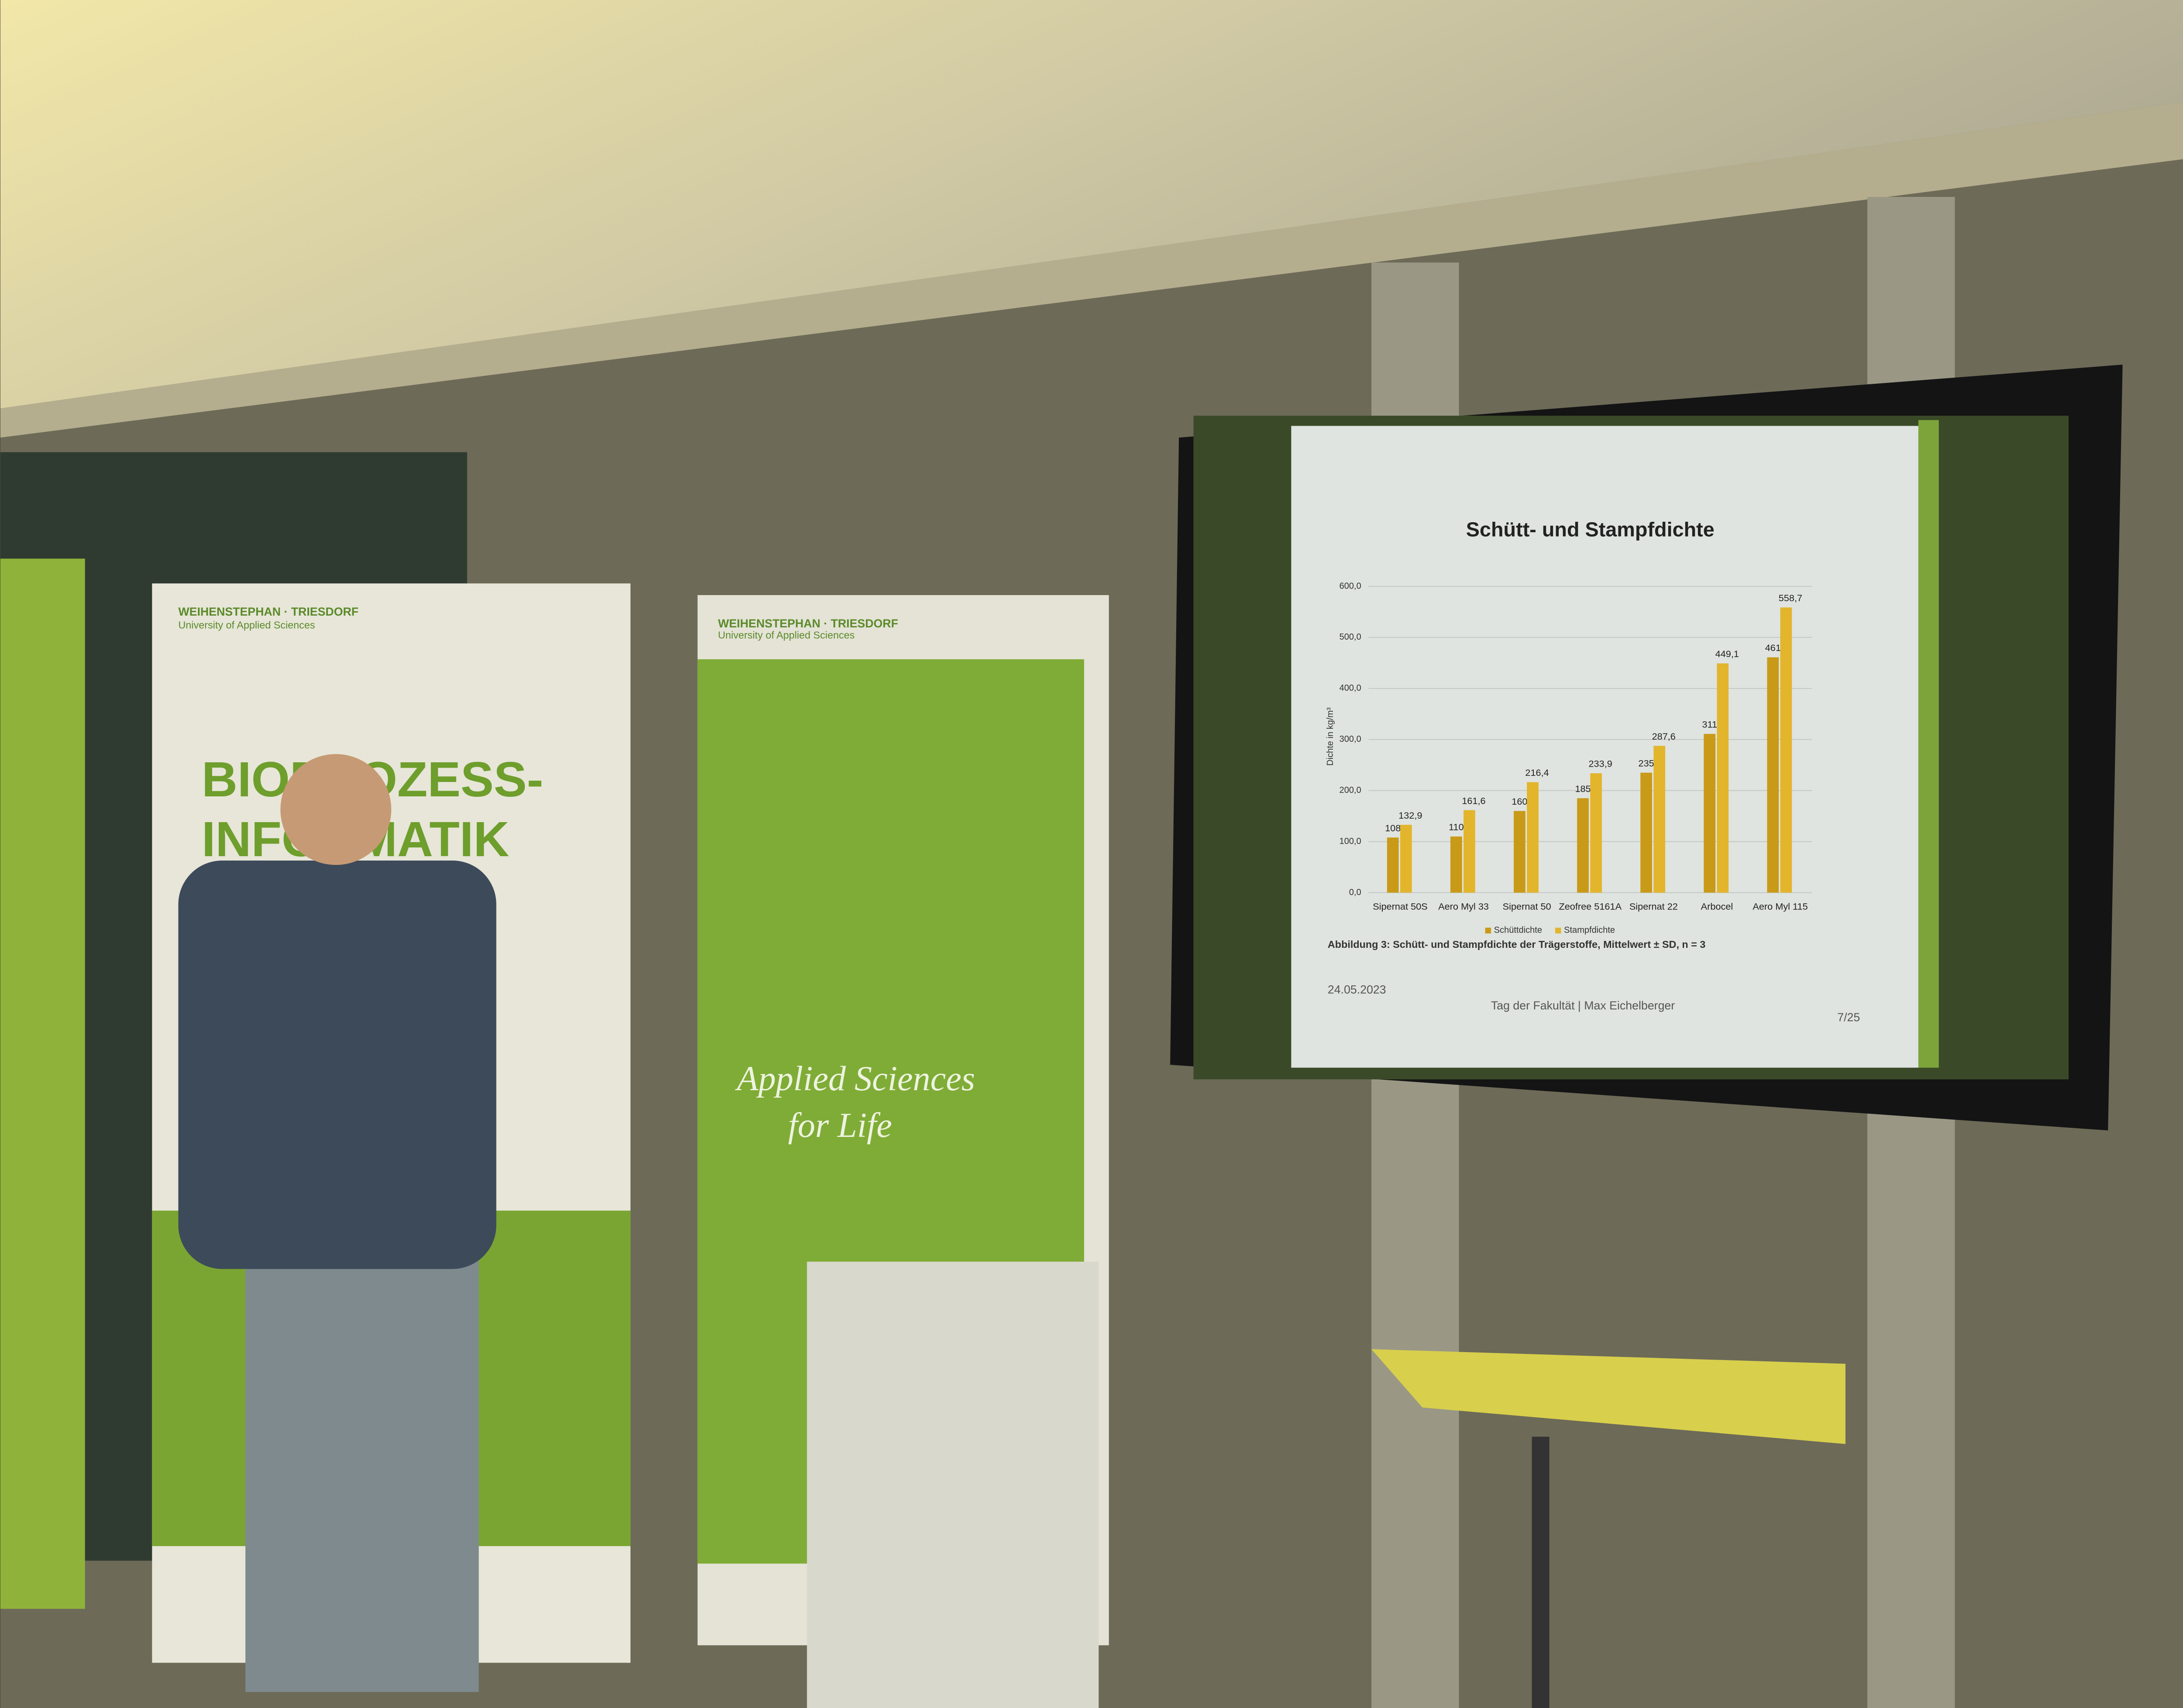  What do you see at coordinates (1330, 736) in the screenshot?
I see `y-axis-label: Dichte in kg/m³` at bounding box center [1330, 736].